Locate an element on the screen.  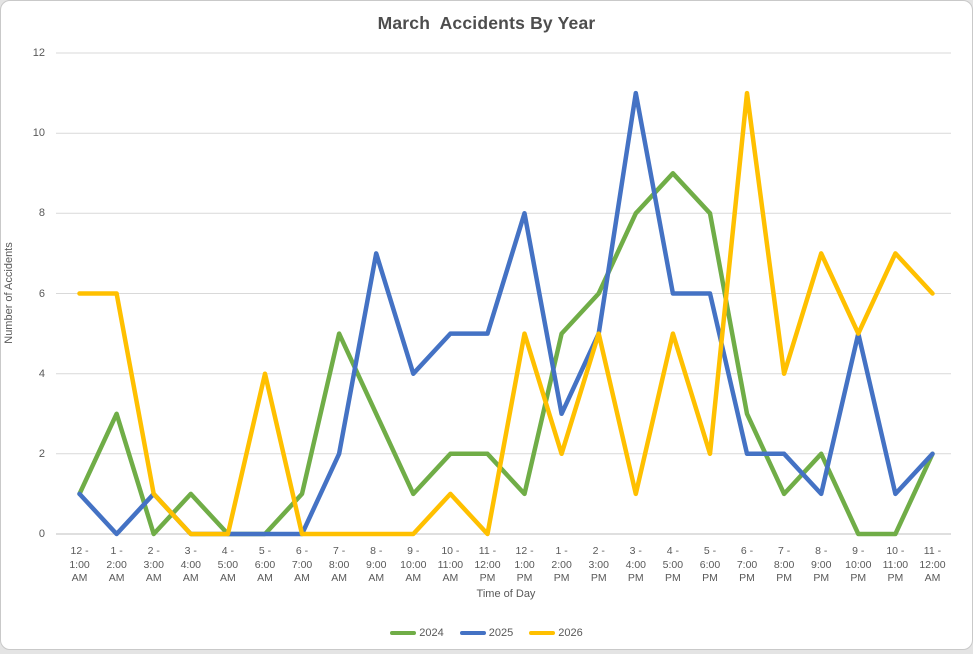
legend-item-2026: 2026 is located at coordinates (556, 633).